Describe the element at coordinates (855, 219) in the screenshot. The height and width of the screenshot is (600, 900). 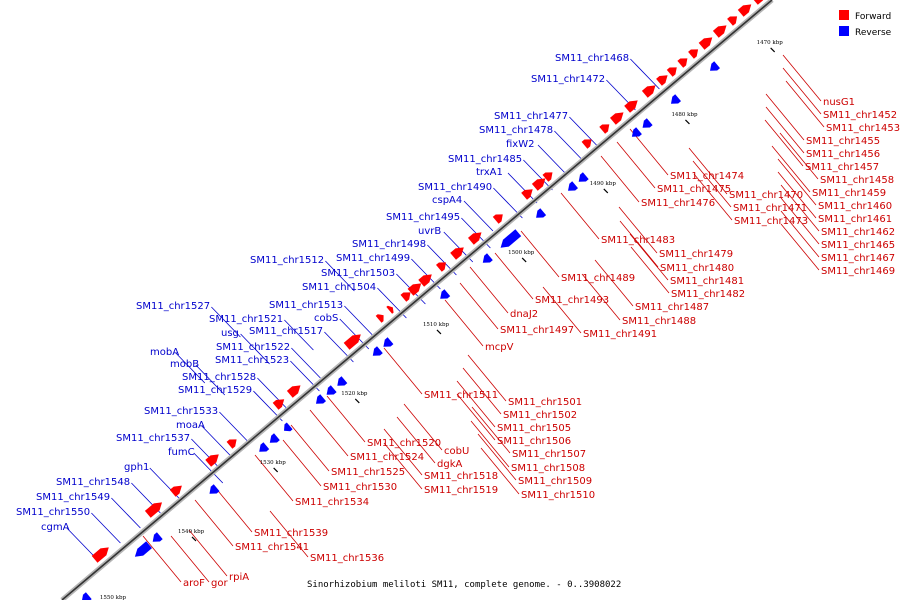
I see `gene-label: SM11_chr1461` at that location.